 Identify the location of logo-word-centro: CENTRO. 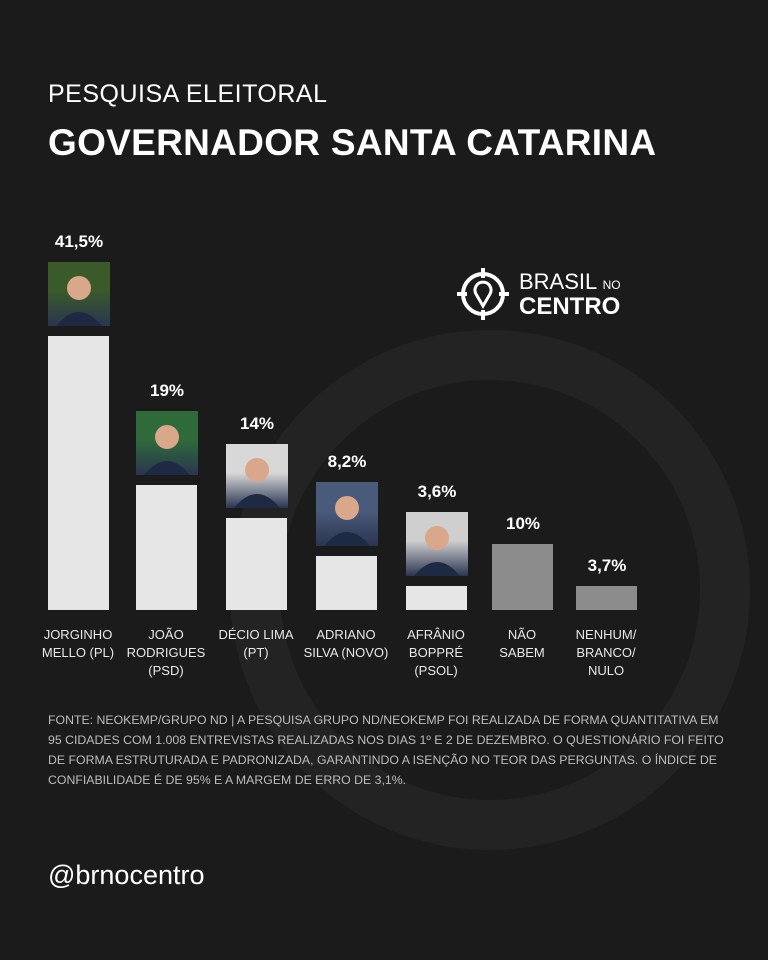
(570, 306).